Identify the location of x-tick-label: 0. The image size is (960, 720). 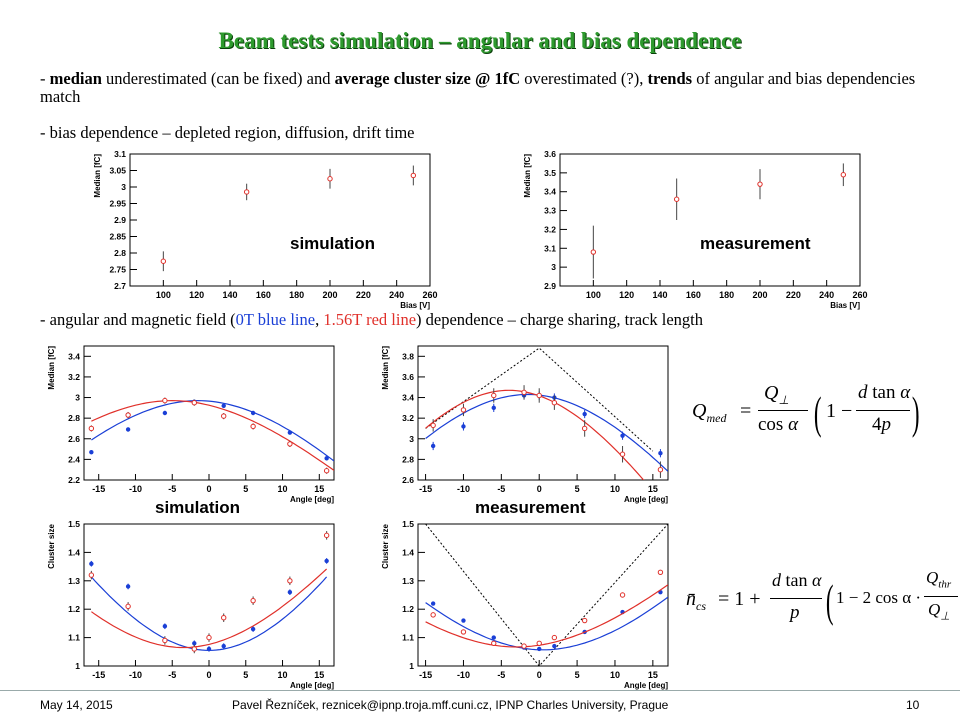
(539, 675).